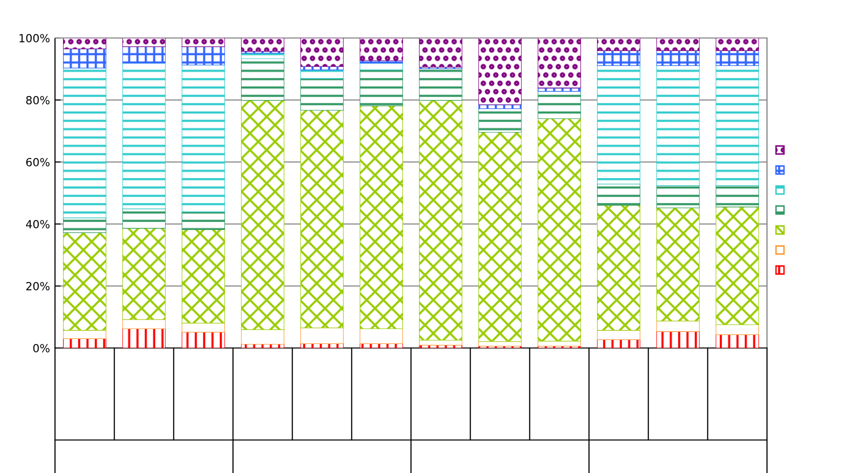 This screenshot has height=473, width=846. What do you see at coordinates (38, 286) in the screenshot?
I see `y-tick-label: 20%` at bounding box center [38, 286].